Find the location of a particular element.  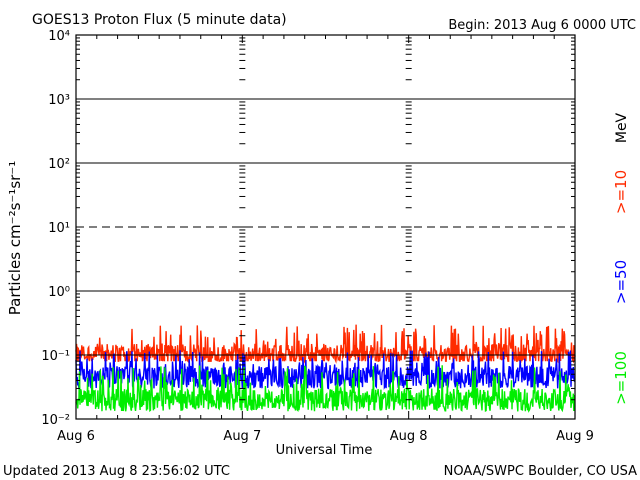

y-tick-label: 10¹ is located at coordinates (59, 228).